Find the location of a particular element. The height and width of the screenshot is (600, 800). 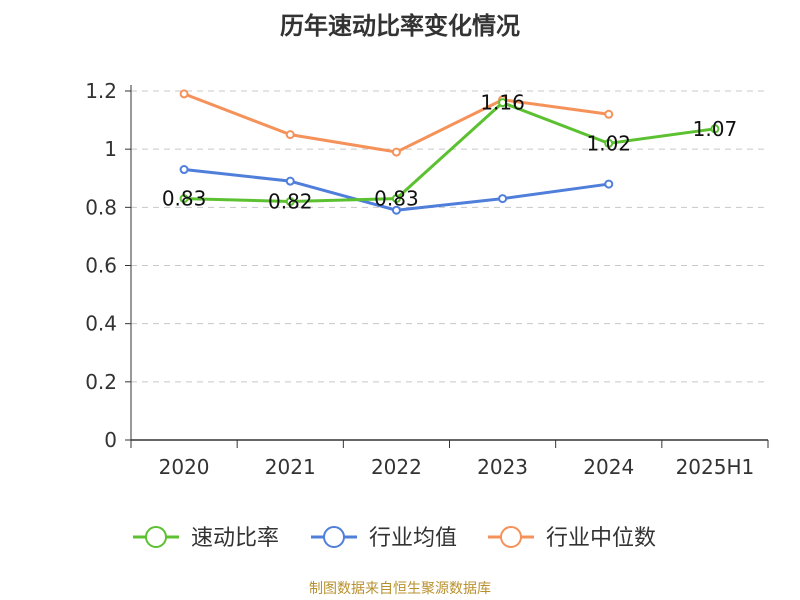

data-labels: 0.83 0.82 0.83 1.16 1.02 1.07 is located at coordinates (449, 152).